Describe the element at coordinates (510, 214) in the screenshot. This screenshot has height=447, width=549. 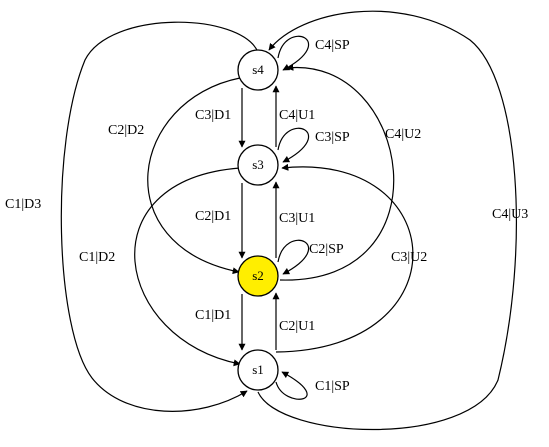
I see `label-c4-u3: C4|U3` at that location.